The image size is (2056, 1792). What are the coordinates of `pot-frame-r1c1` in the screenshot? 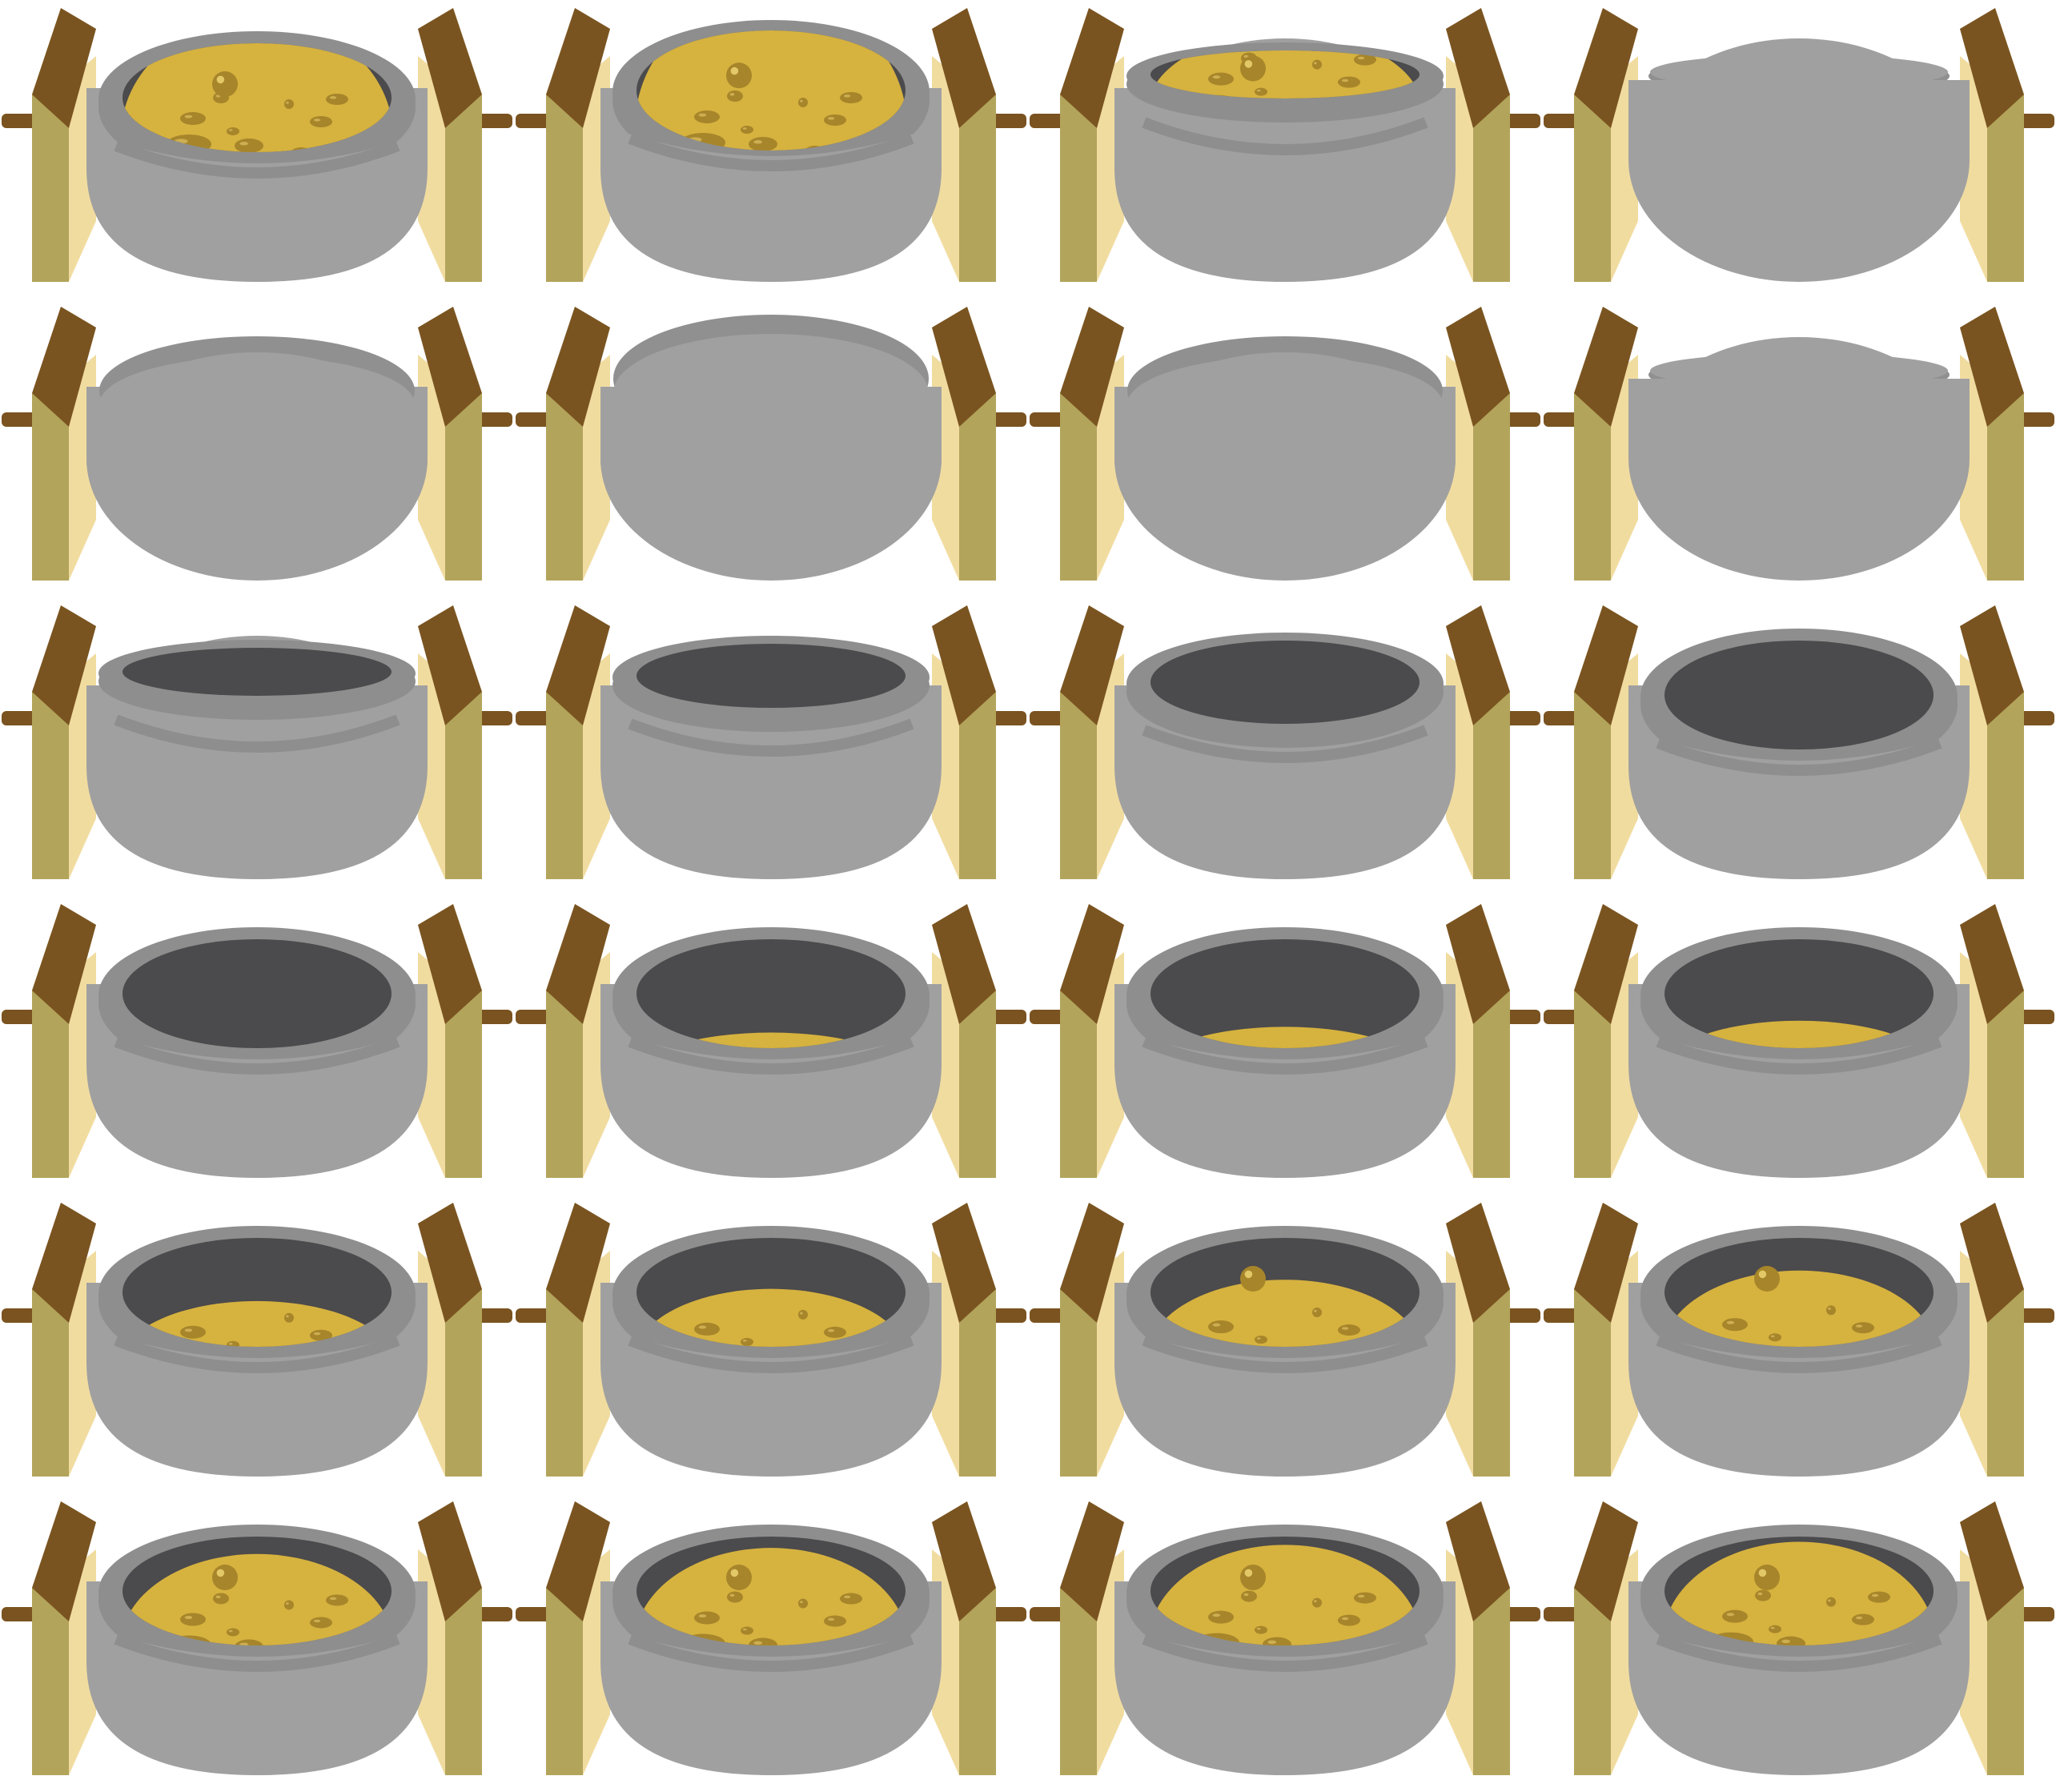 It's located at (257, 150).